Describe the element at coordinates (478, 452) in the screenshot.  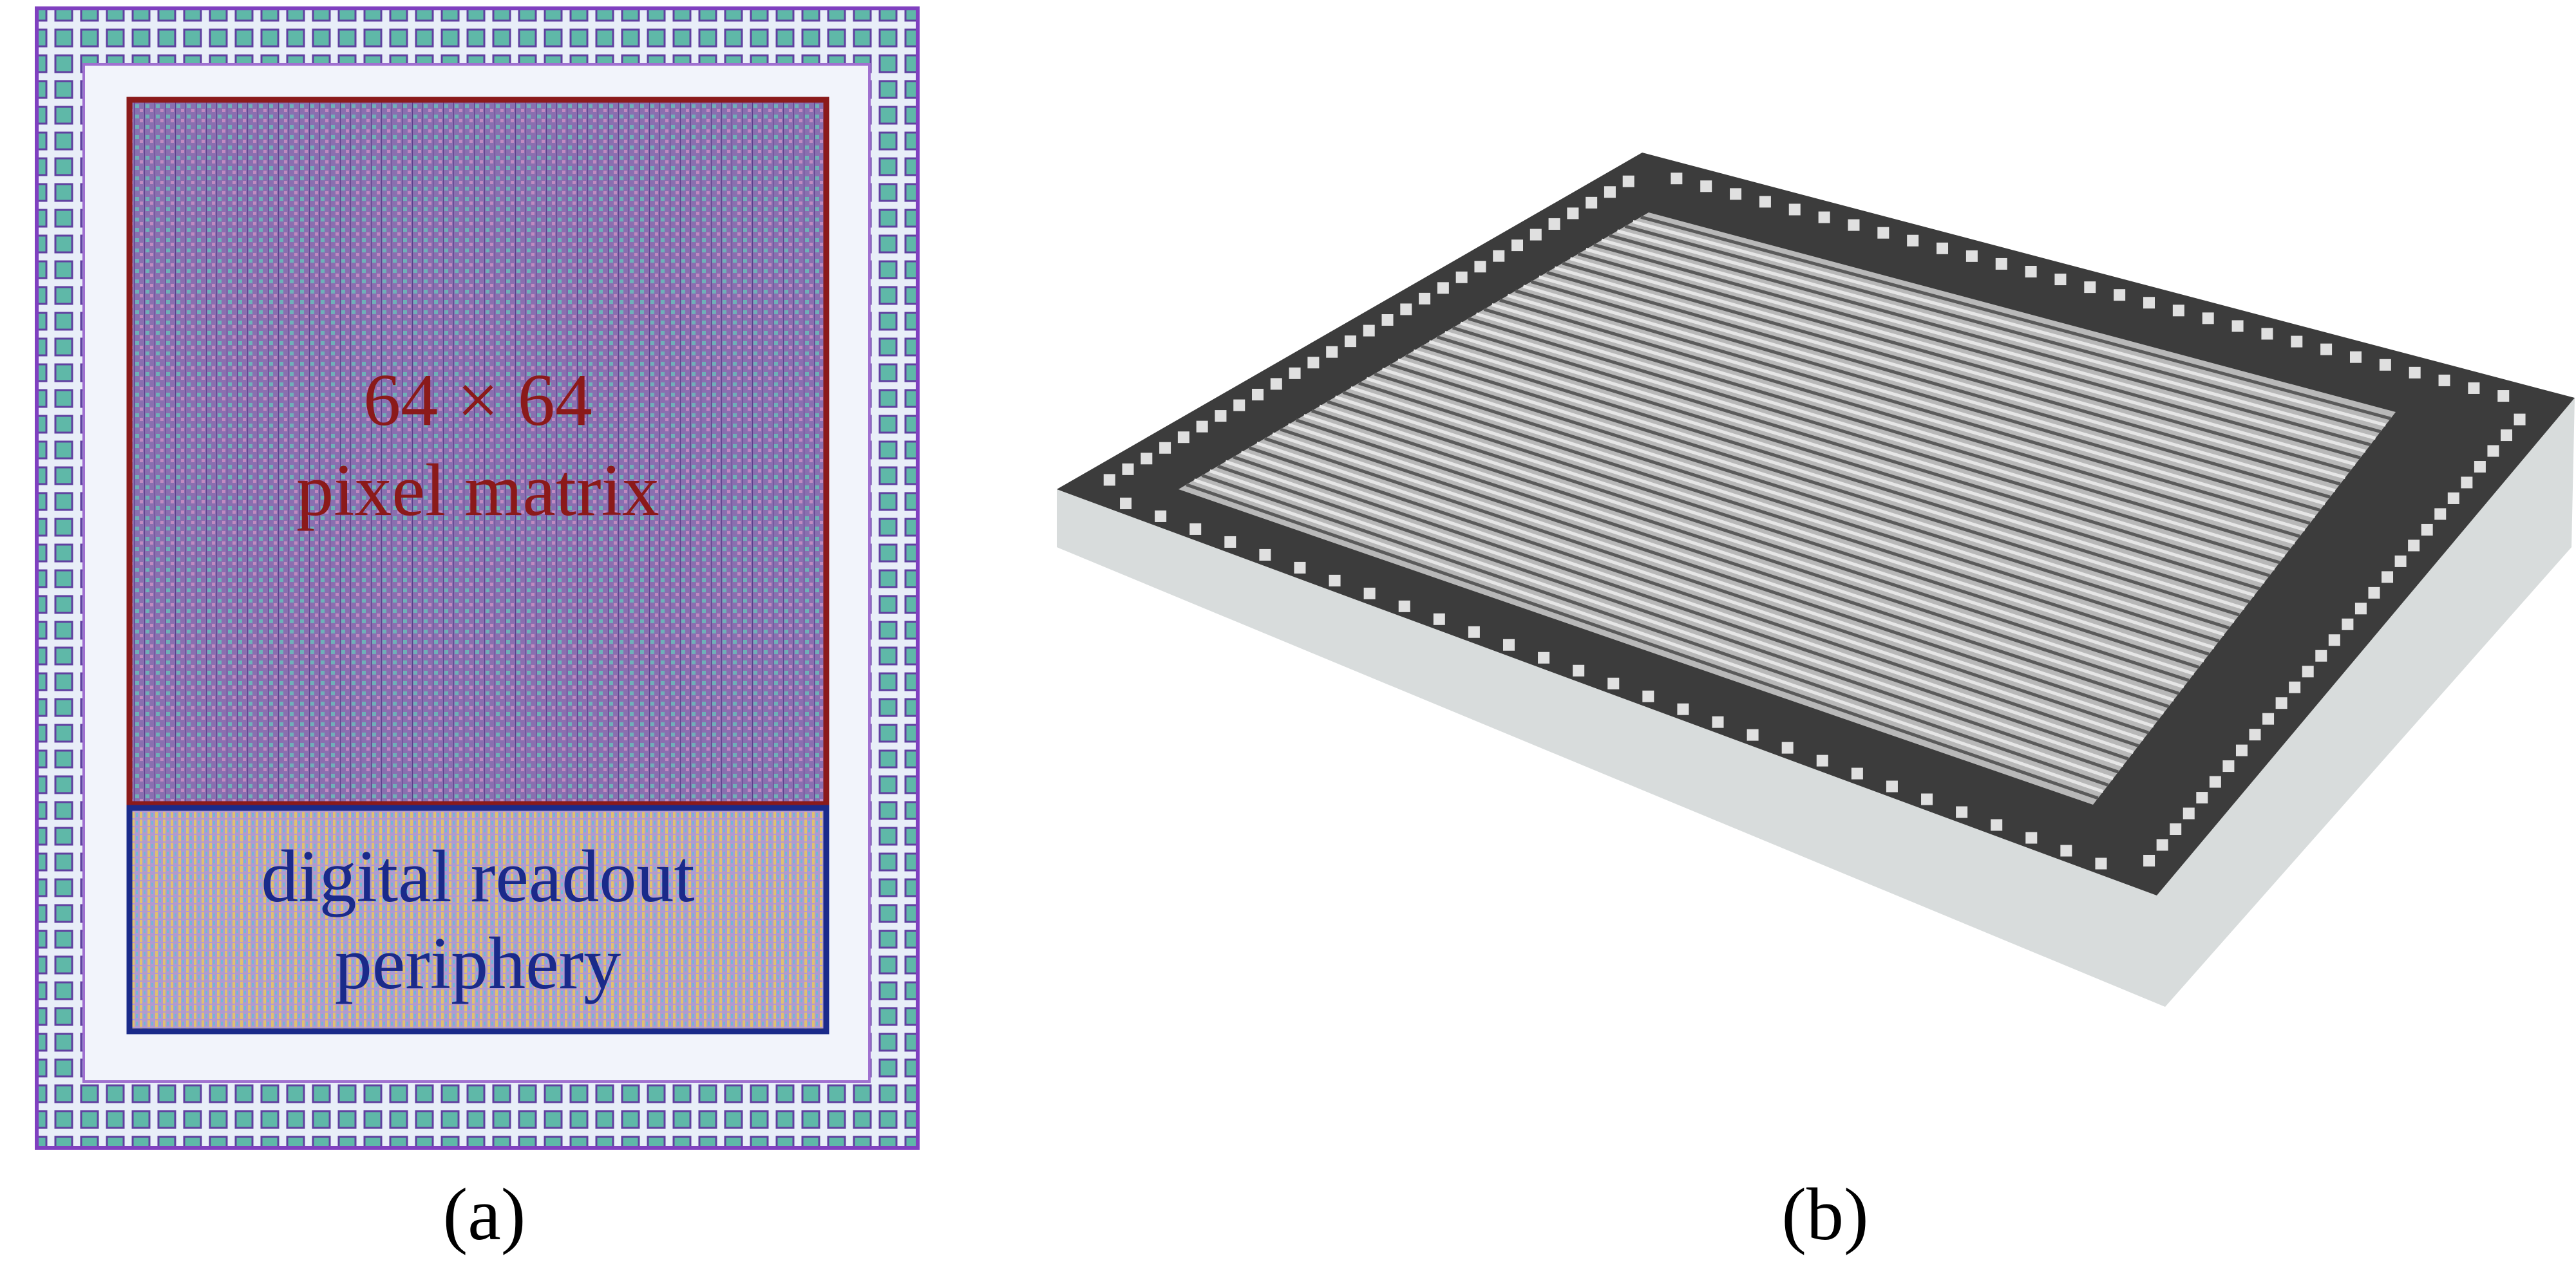
I see `pixel-matrix-area` at that location.